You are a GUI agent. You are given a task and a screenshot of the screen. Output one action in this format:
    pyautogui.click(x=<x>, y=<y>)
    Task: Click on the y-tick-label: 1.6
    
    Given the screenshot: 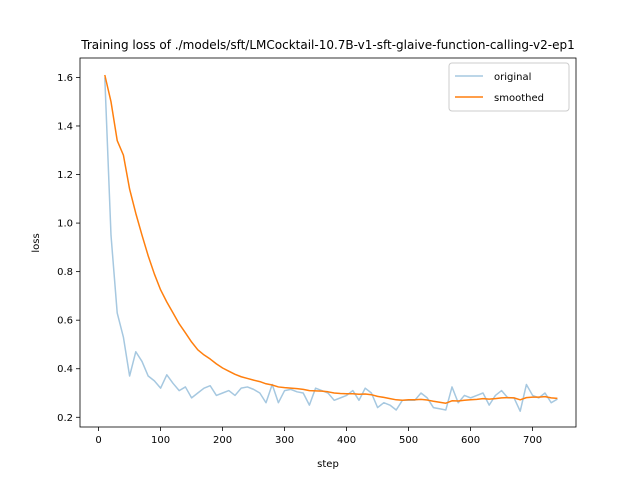 What is the action you would take?
    pyautogui.click(x=65, y=78)
    